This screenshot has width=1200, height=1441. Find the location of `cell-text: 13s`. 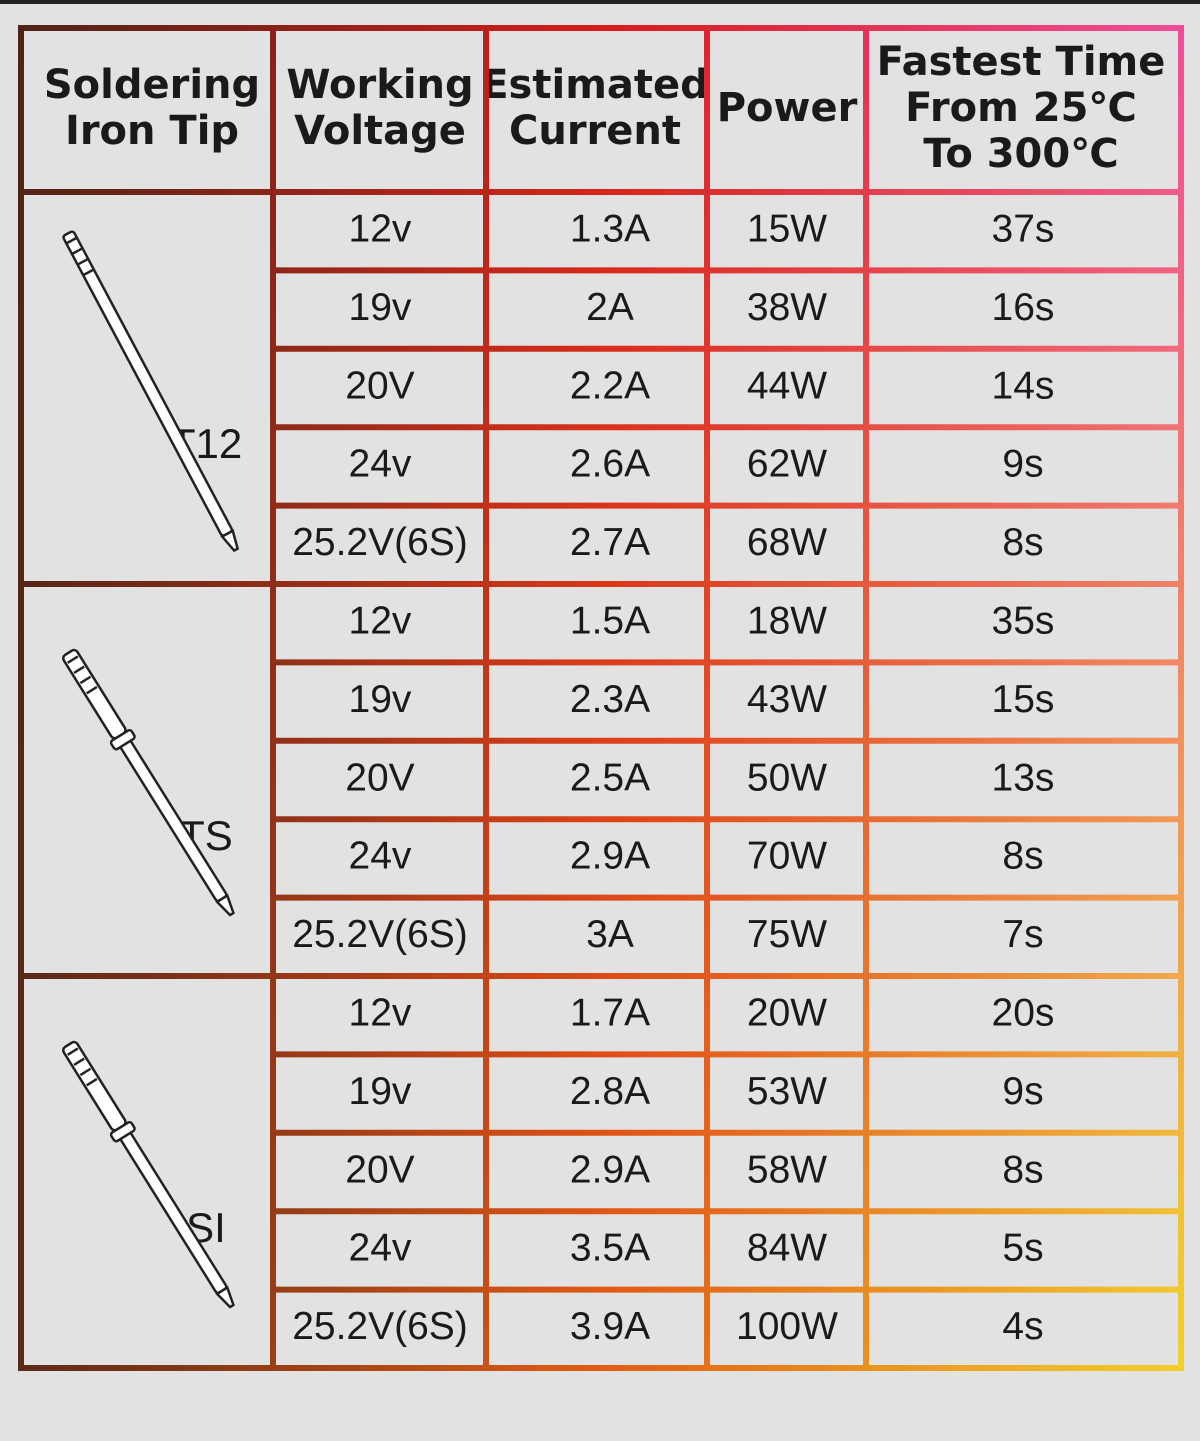

cell-text: 13s is located at coordinates (1023, 777).